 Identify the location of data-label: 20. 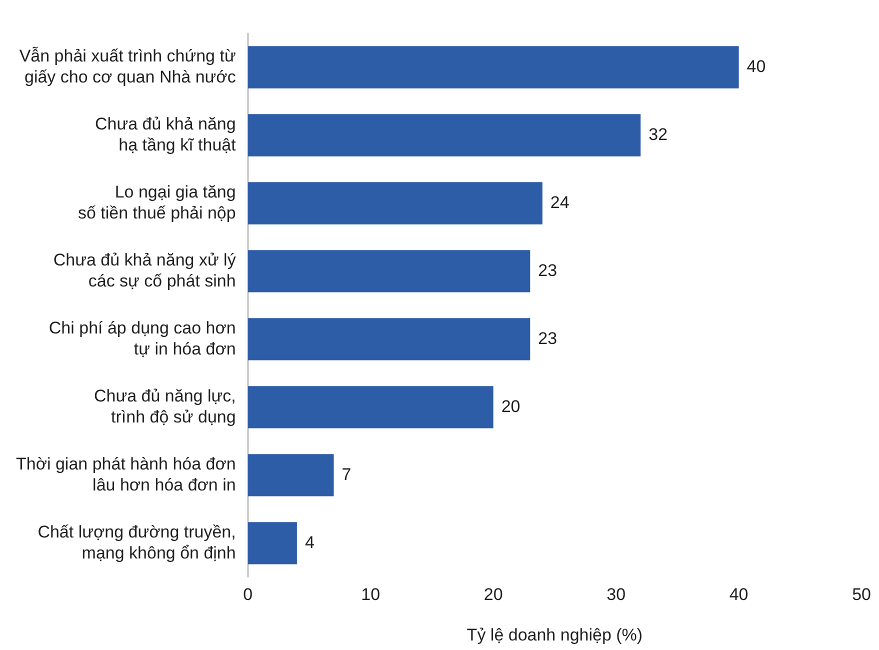
(510, 406).